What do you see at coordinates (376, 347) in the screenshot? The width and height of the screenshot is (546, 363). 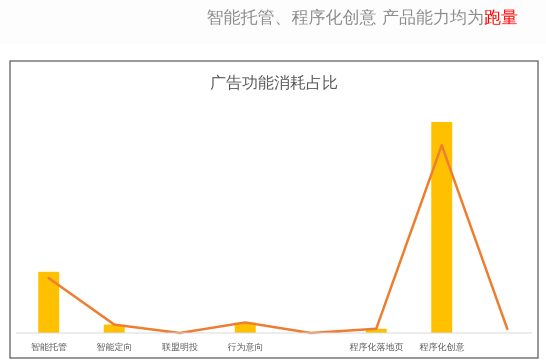 I see `x-tick-label: 程序化落地页` at bounding box center [376, 347].